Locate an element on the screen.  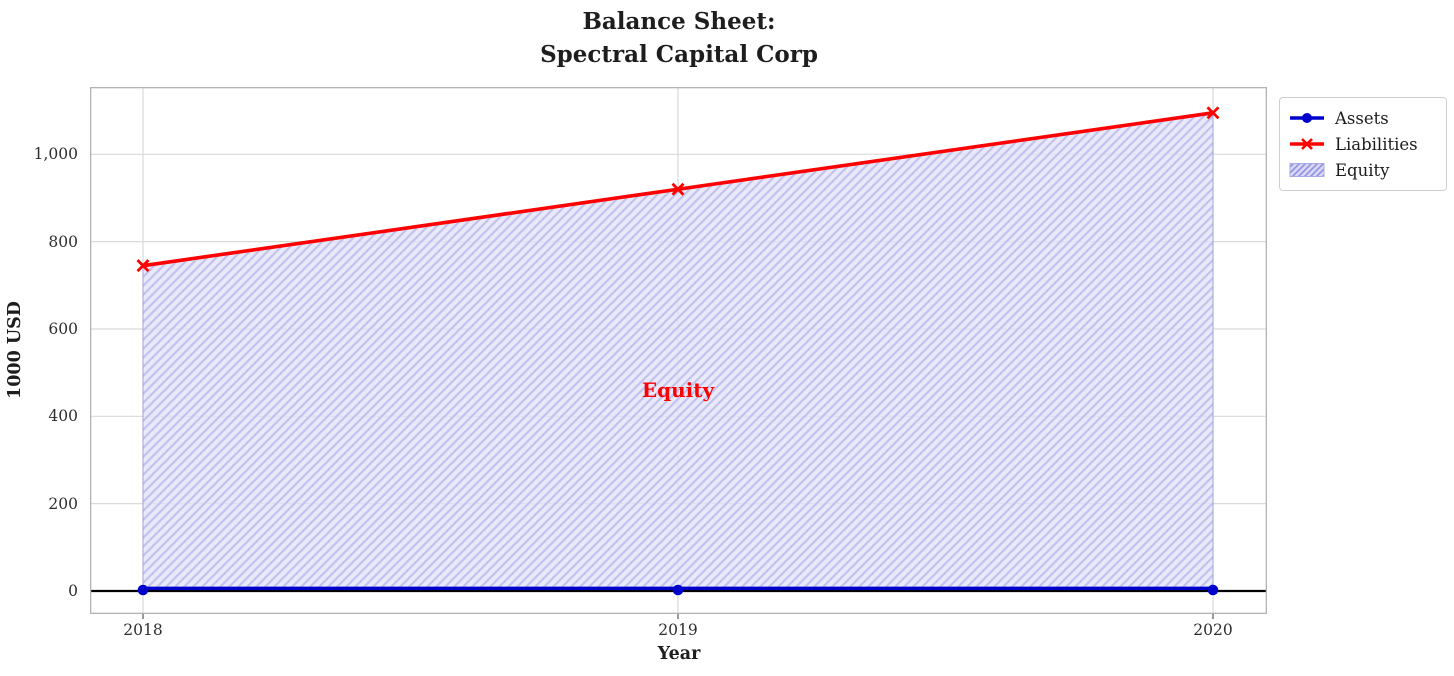
legend-item-assets: Assets is located at coordinates (1363, 118).